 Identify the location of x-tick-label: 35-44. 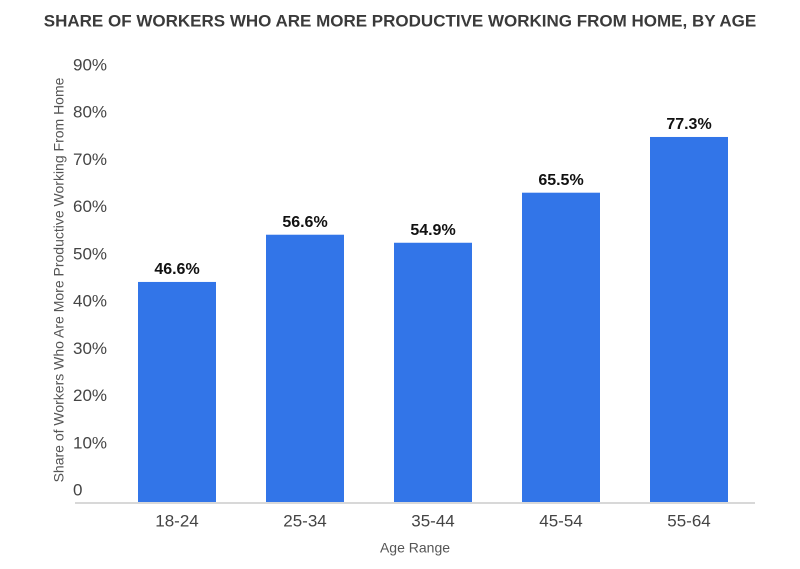
(432, 520).